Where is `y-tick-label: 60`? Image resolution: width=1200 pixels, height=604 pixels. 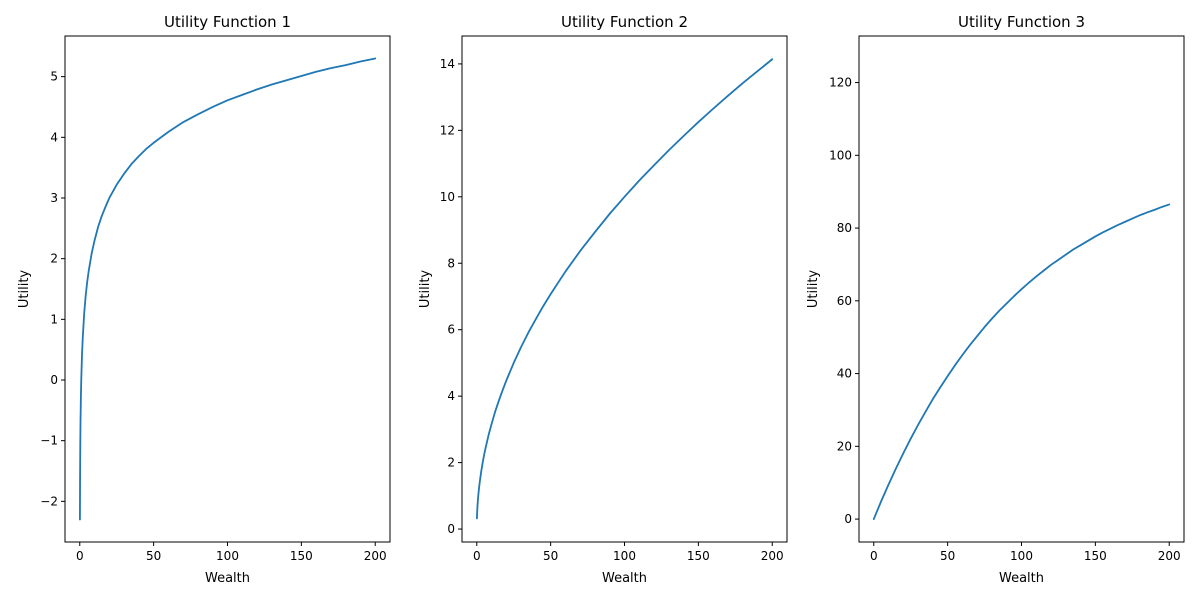
y-tick-label: 60 is located at coordinates (844, 301).